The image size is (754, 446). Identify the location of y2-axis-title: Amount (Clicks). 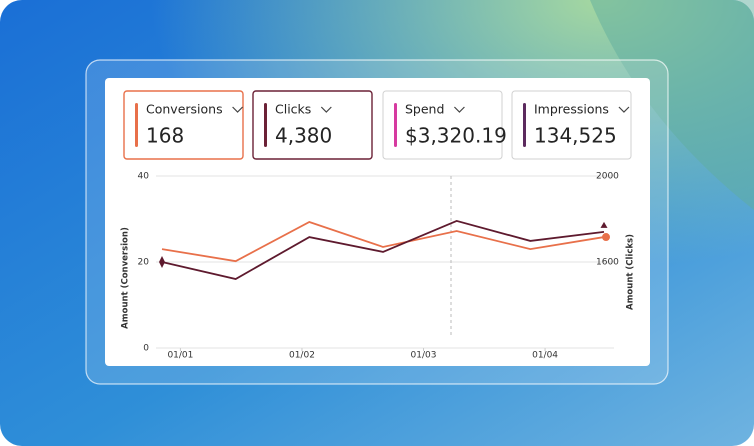
(631, 272).